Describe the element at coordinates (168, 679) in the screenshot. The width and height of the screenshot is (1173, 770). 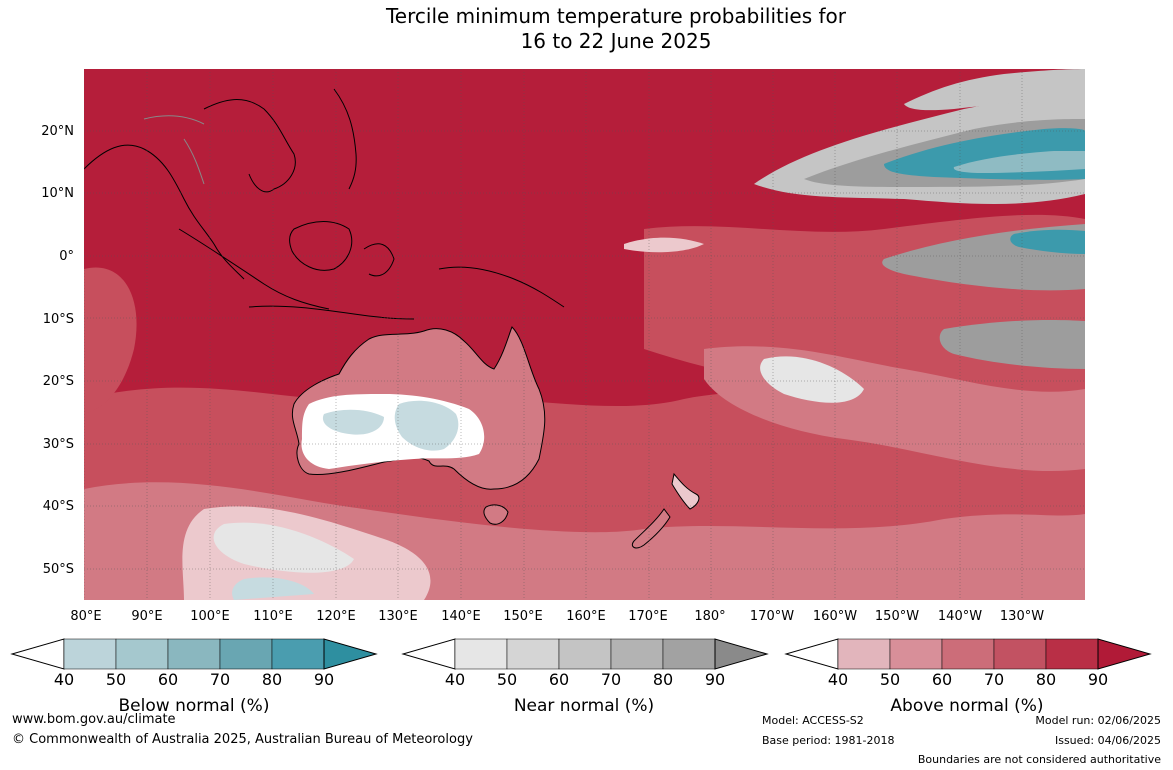
I see `below-normal-tick-60: 60` at that location.